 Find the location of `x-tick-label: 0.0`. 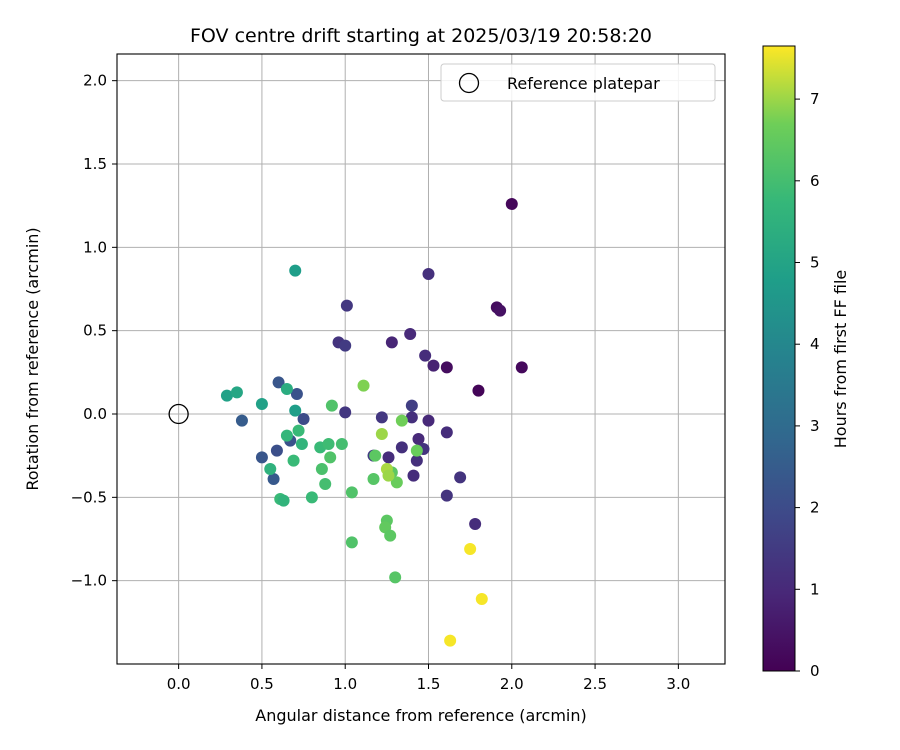

x-tick-label: 0.0 is located at coordinates (179, 684).